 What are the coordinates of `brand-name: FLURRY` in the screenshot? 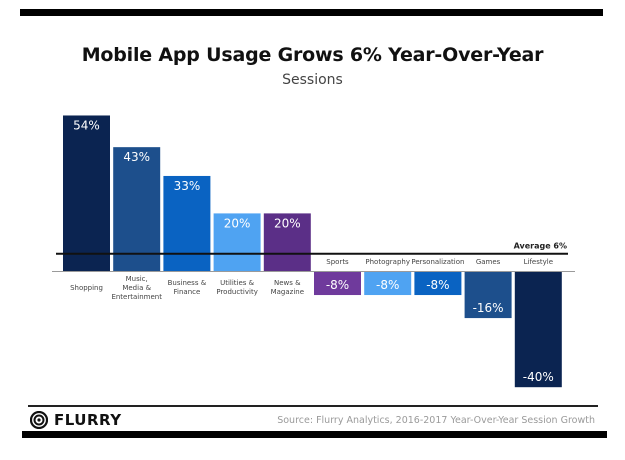 It's located at (88, 420).